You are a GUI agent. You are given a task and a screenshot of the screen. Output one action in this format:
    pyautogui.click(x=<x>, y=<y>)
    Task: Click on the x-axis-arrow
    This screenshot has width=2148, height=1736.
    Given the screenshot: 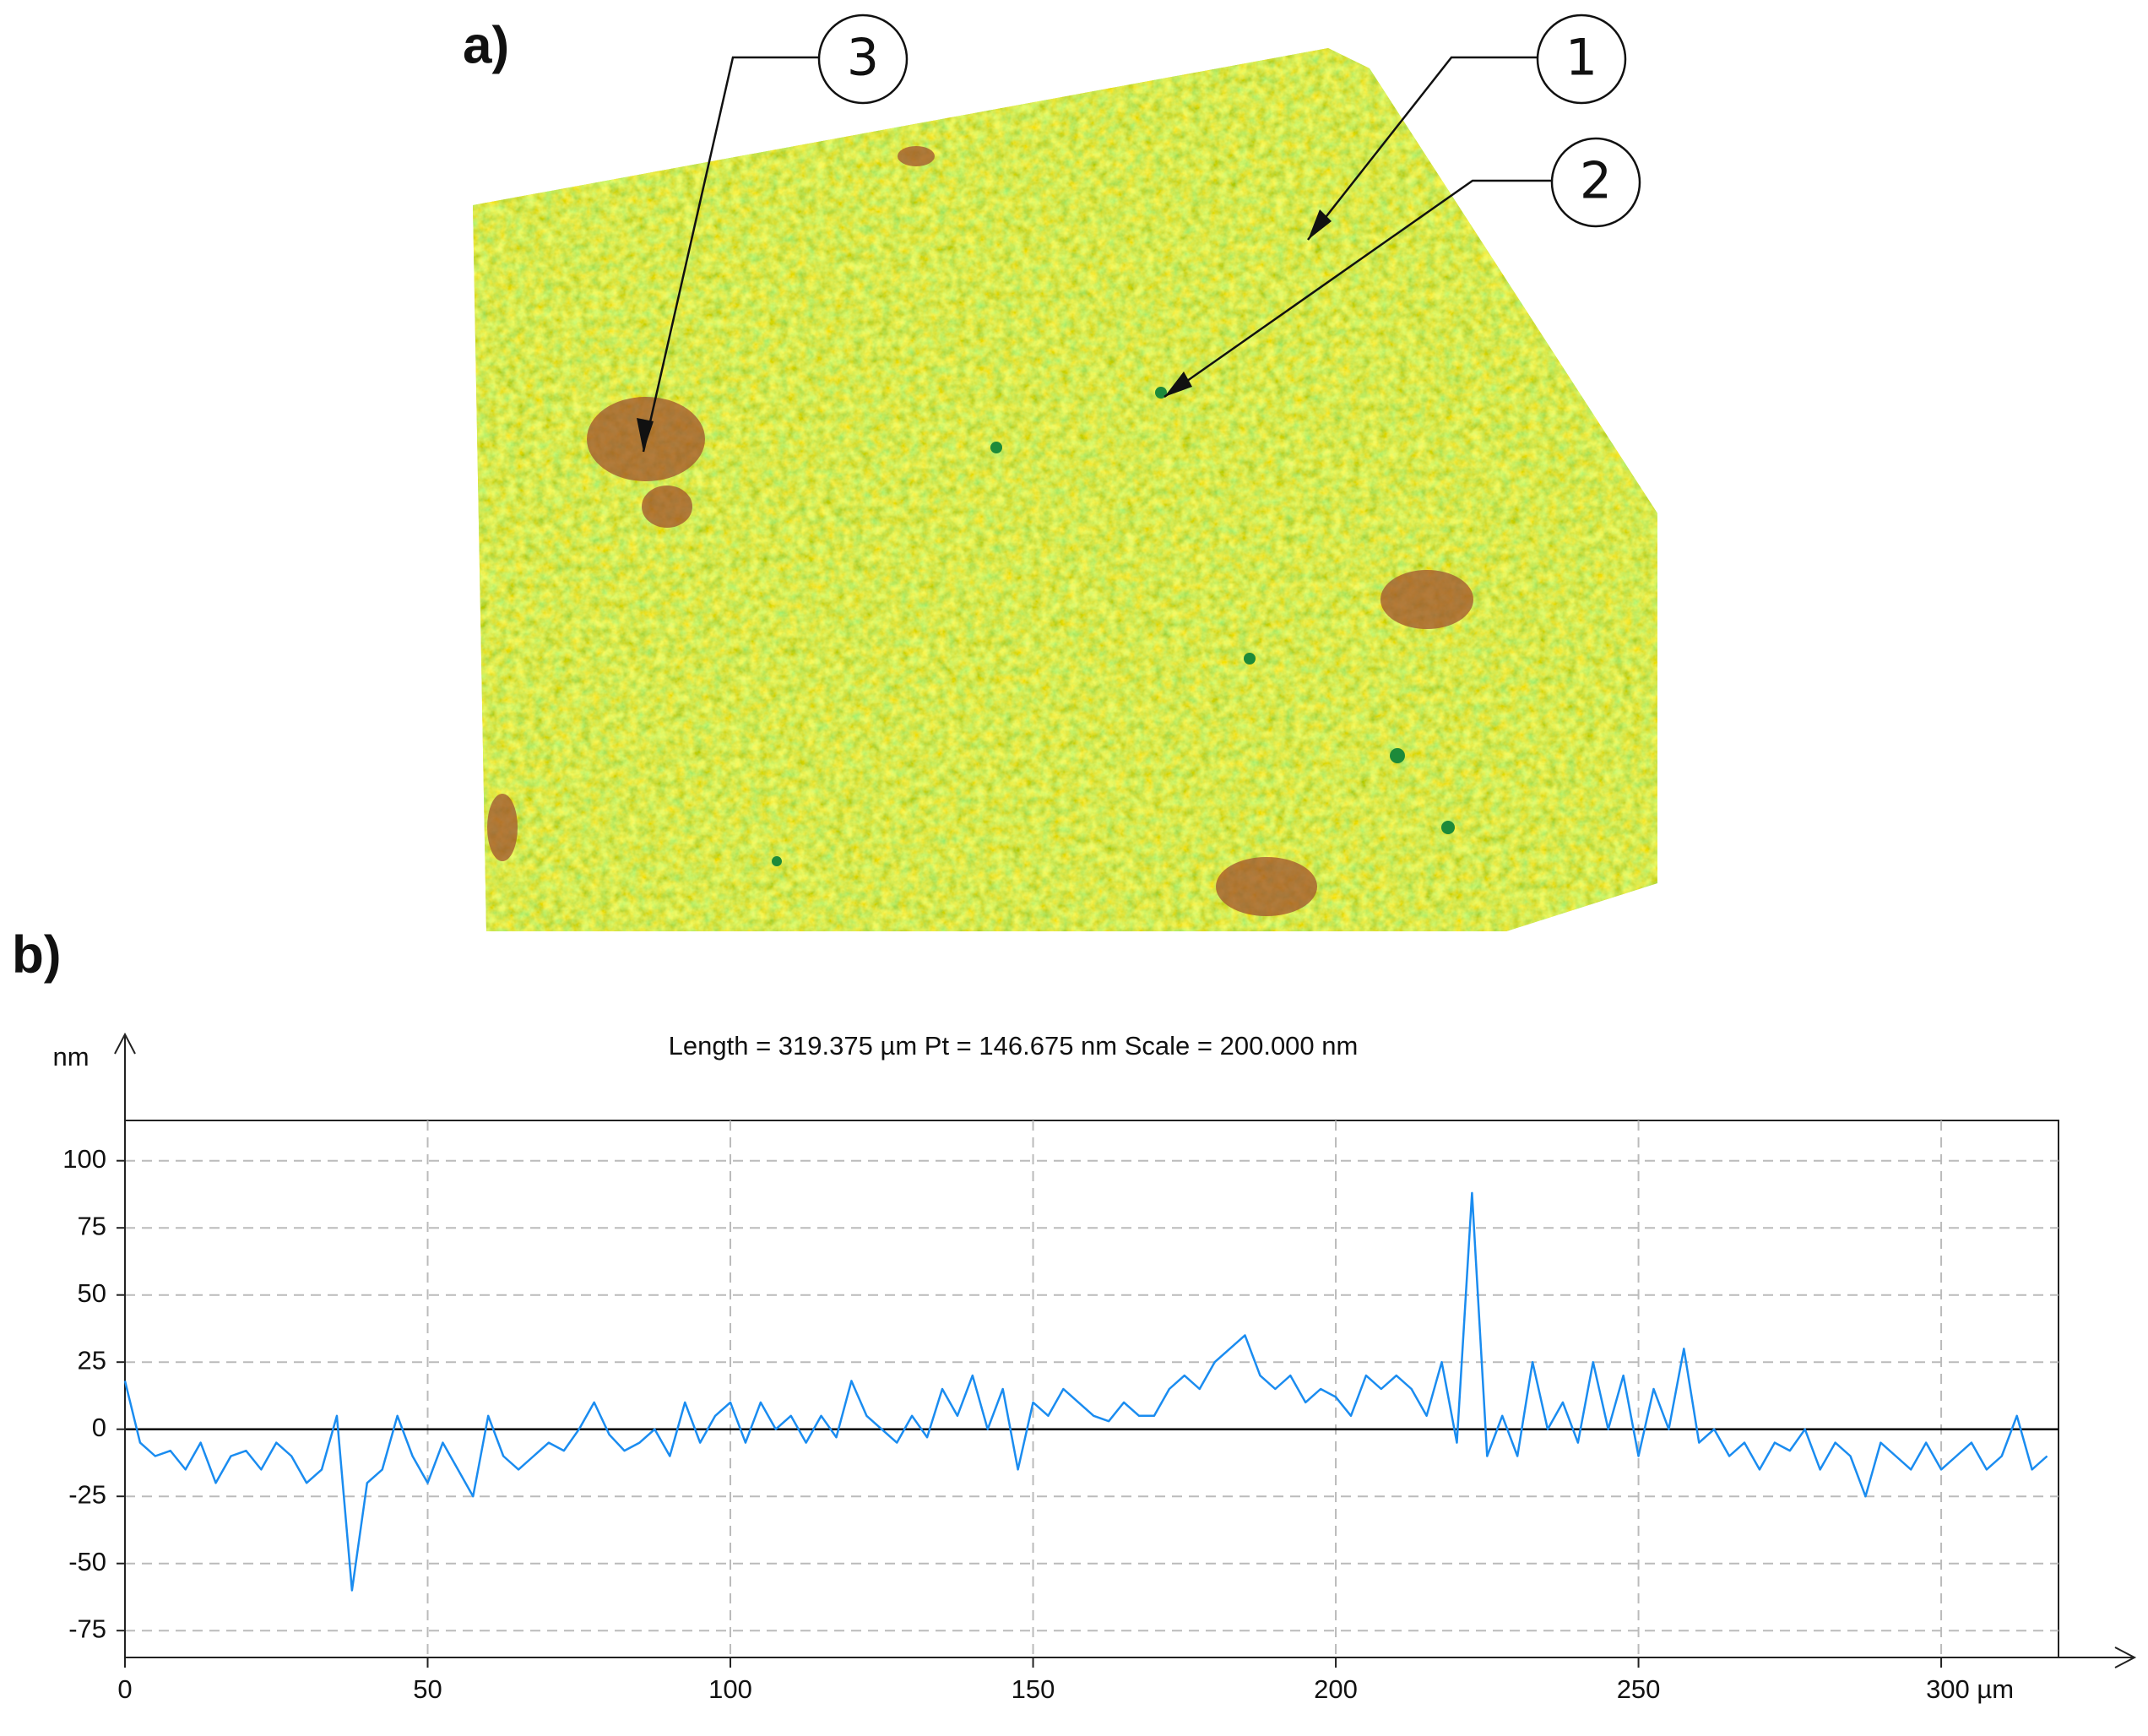 What is the action you would take?
    pyautogui.click(x=2125, y=1657)
    